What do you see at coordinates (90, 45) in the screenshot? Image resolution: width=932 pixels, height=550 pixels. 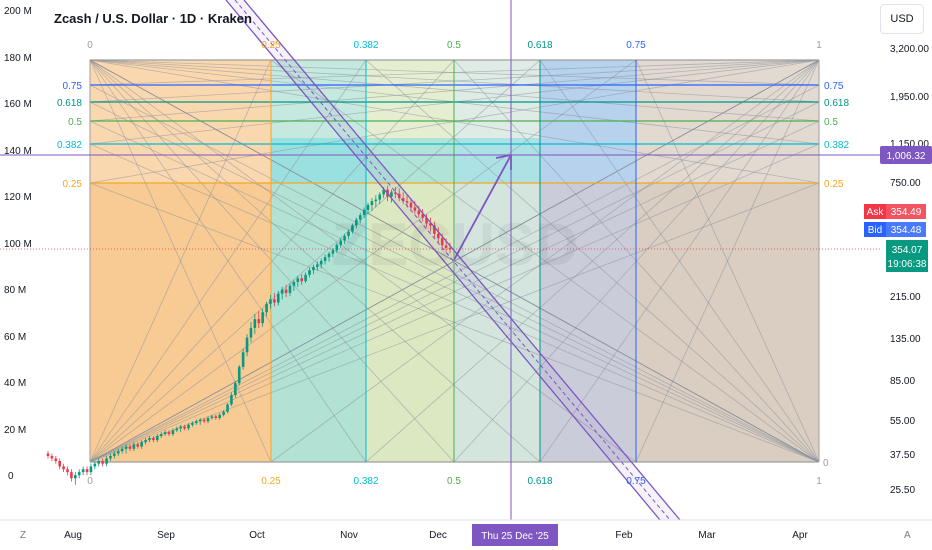 I see `top-label-0: 0` at bounding box center [90, 45].